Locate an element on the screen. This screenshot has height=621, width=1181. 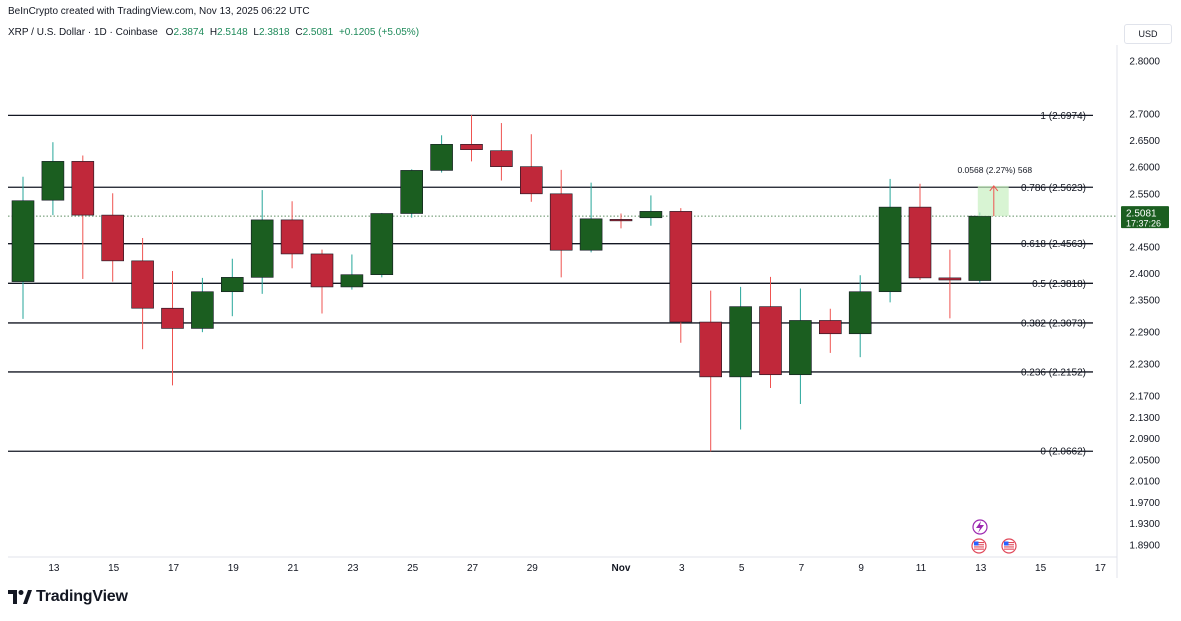
currency-button: USD is located at coordinates (1148, 34).